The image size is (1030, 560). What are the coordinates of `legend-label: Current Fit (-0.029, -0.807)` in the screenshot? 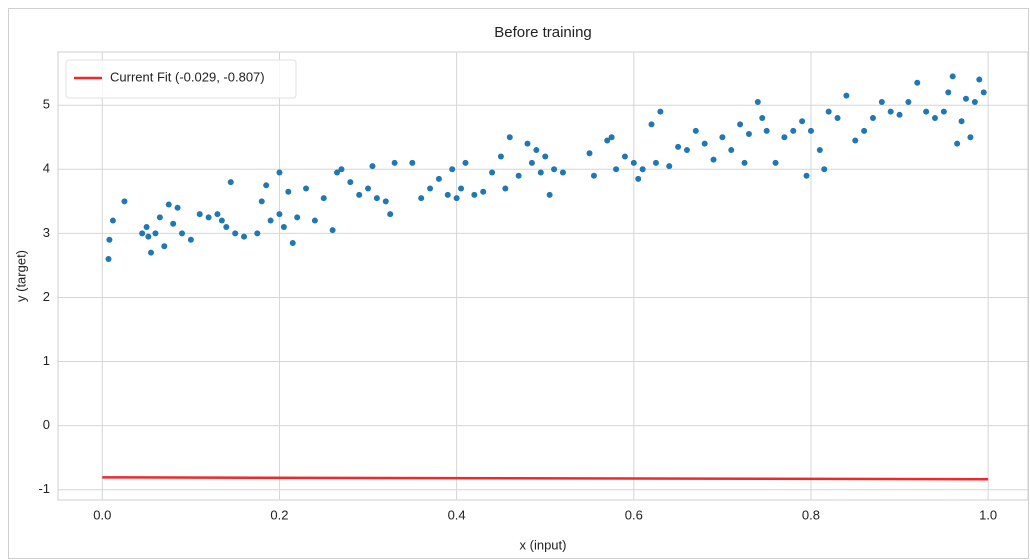 It's located at (187, 76).